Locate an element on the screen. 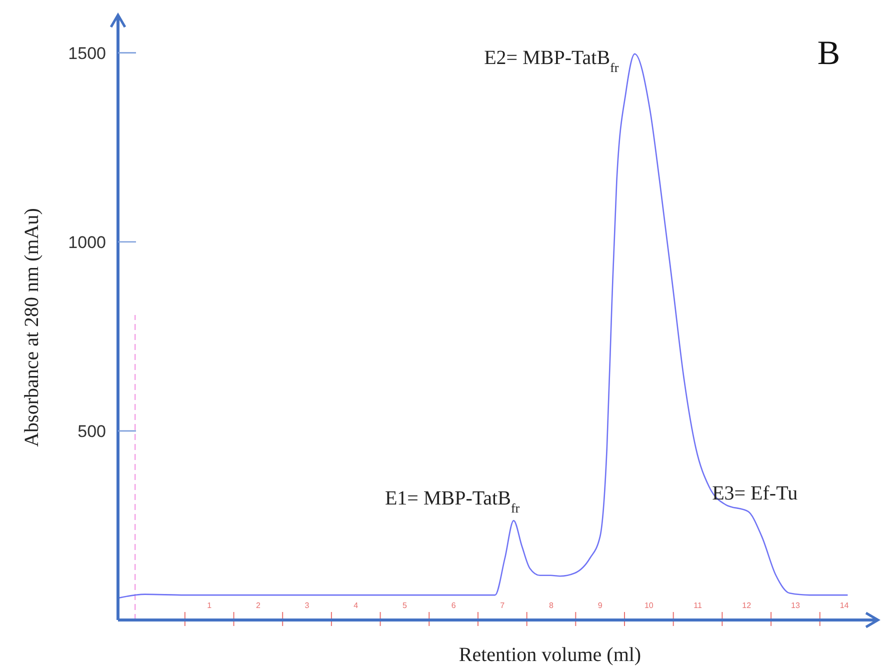 This screenshot has height=669, width=882. x-tick-label: 14 is located at coordinates (845, 605).